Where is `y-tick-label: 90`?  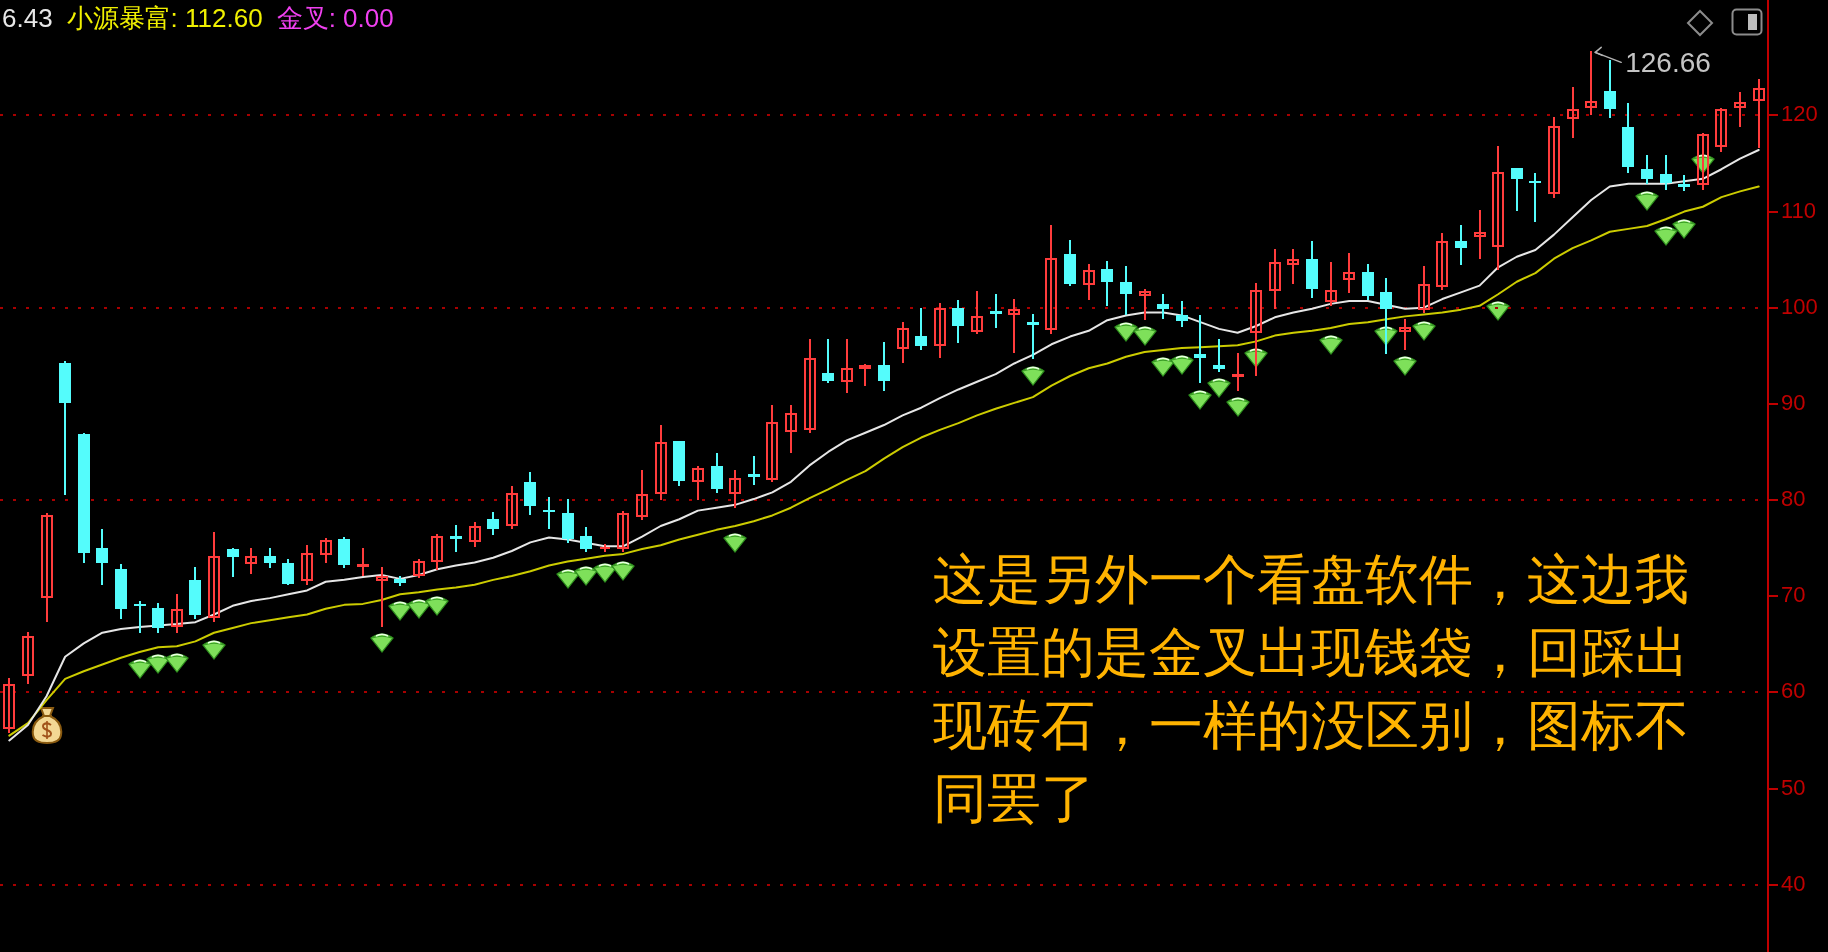
y-tick-label: 90 is located at coordinates (1793, 402).